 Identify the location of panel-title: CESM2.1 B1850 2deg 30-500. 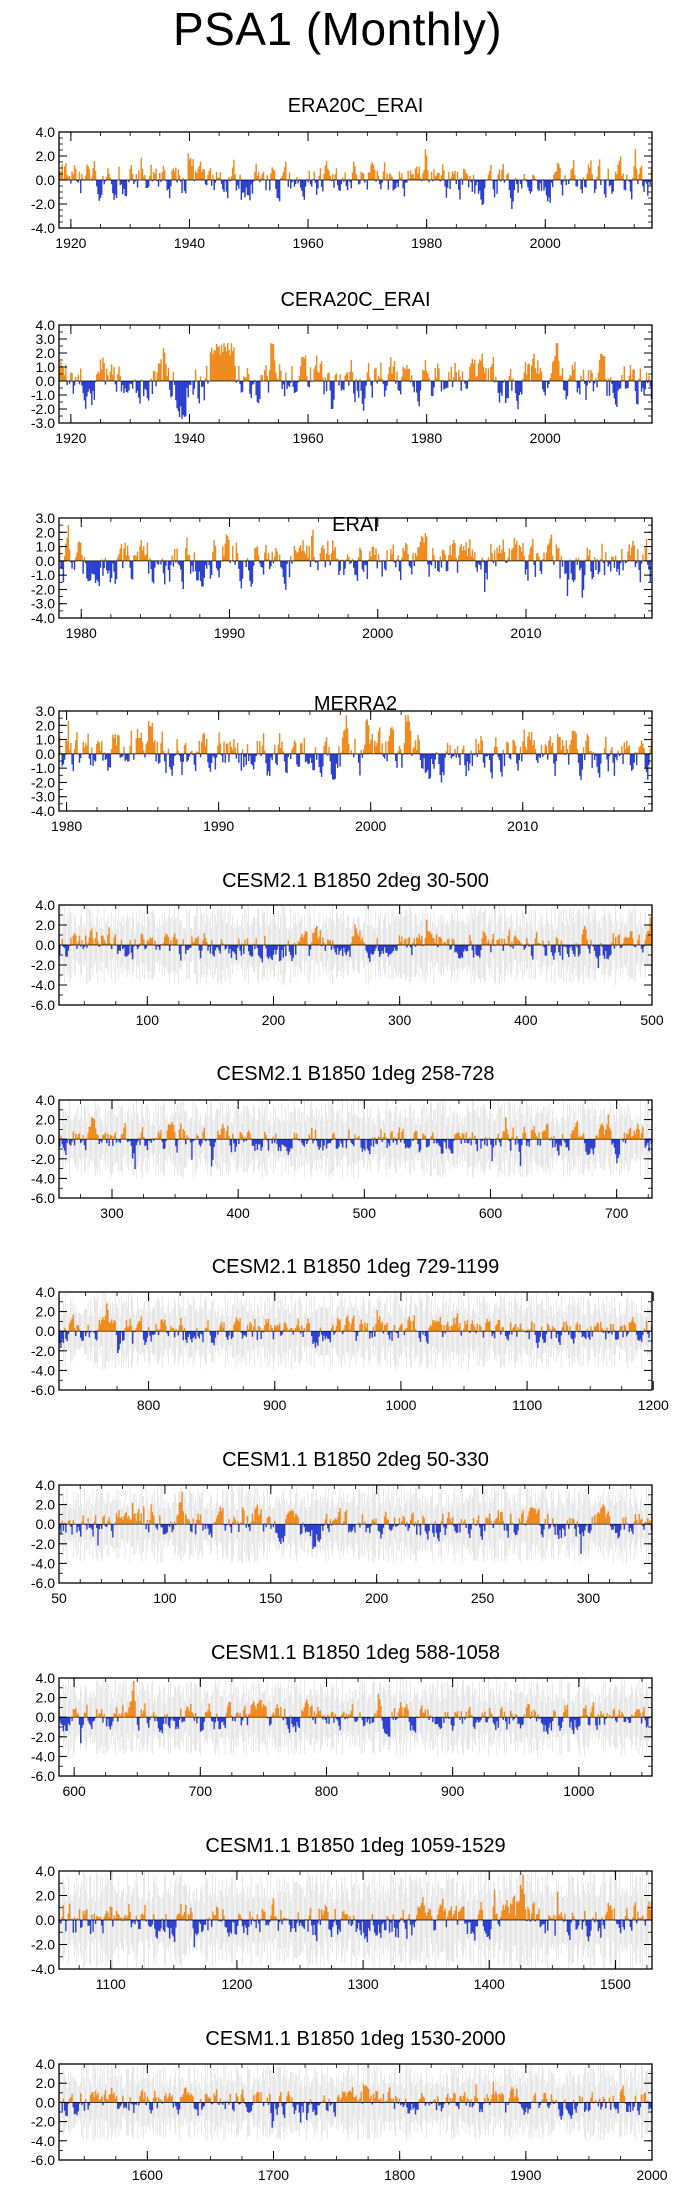
(355, 881).